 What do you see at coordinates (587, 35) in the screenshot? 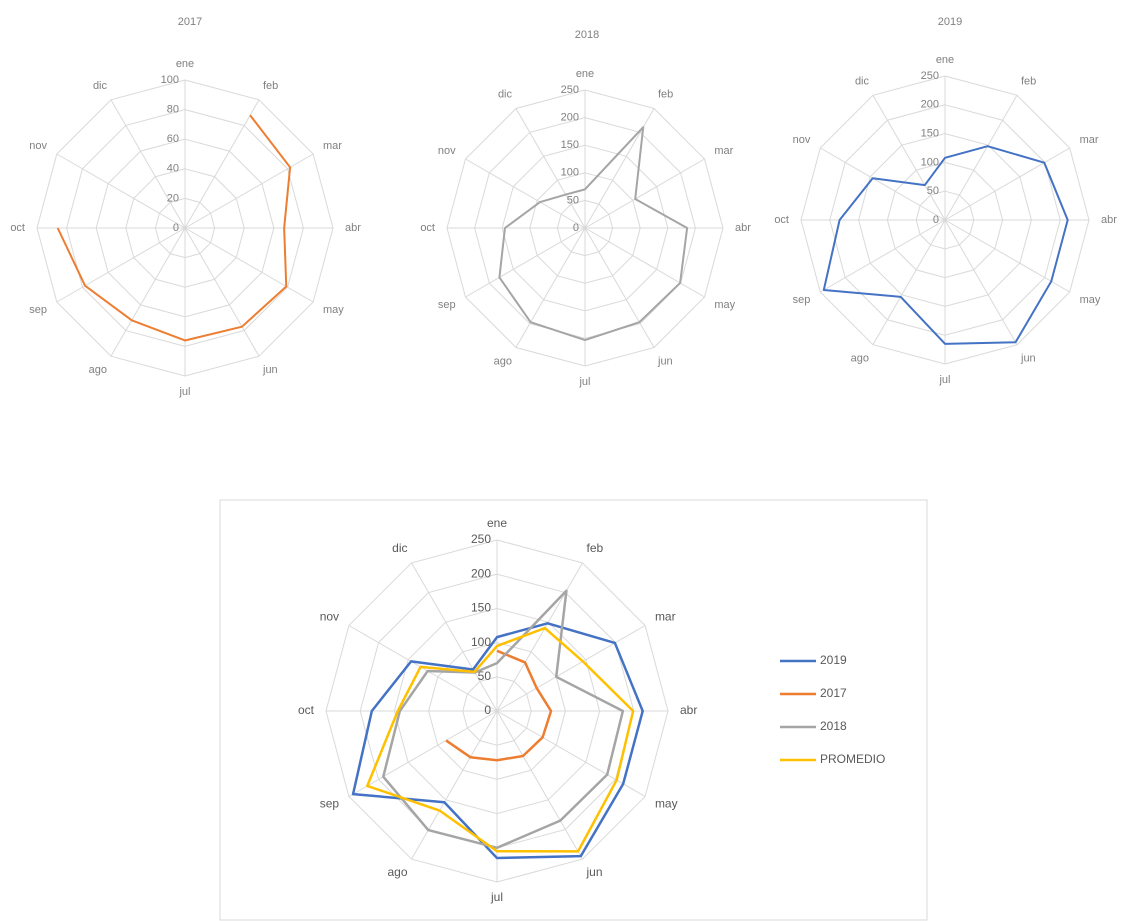
I see `chart-title: 2018` at bounding box center [587, 35].